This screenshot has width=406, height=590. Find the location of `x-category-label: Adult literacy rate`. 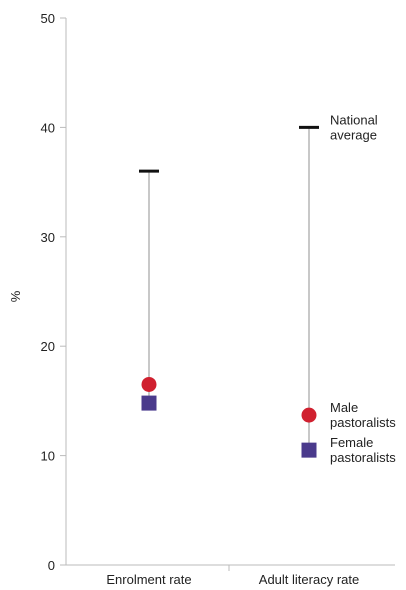

x-category-label: Adult literacy rate is located at coordinates (309, 579).